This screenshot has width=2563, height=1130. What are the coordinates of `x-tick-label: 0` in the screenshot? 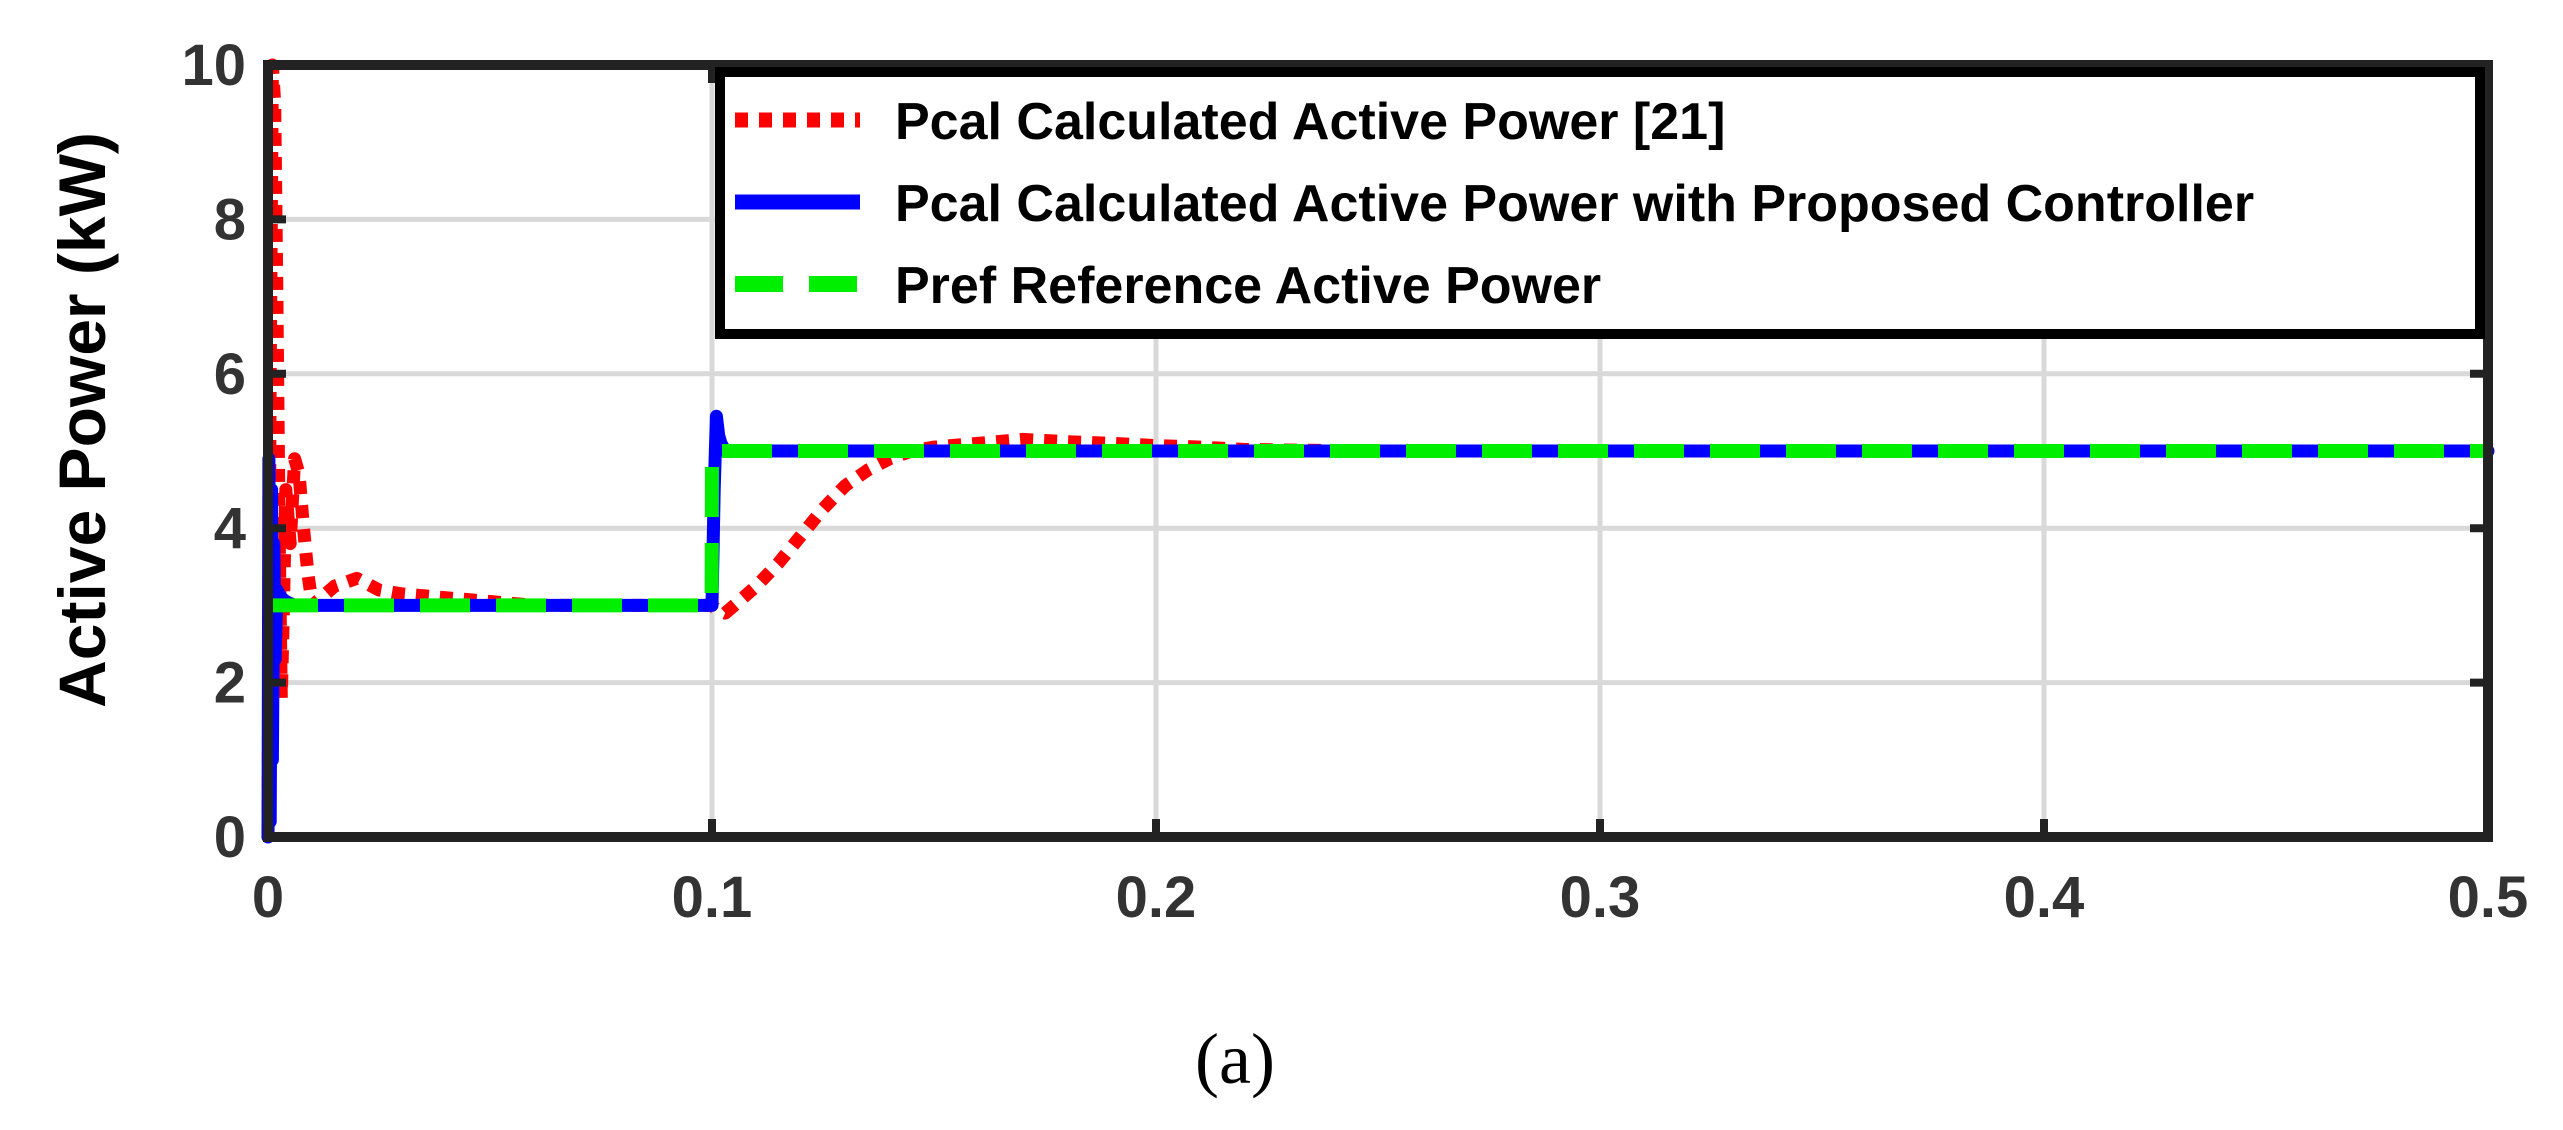 It's located at (268, 897).